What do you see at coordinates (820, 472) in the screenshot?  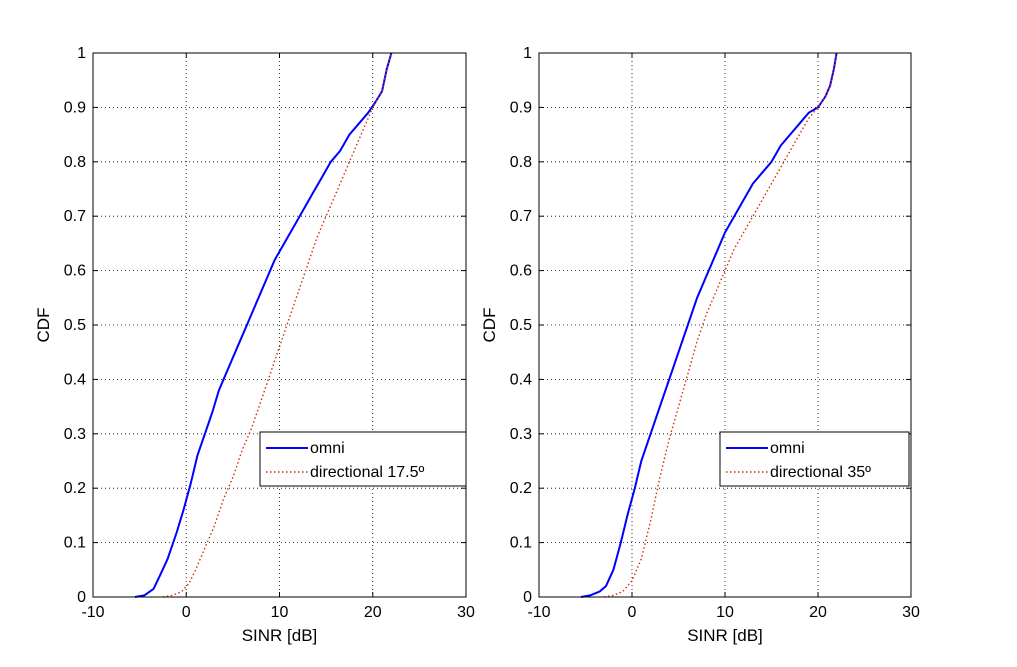 I see `legend-label: directional 35º` at bounding box center [820, 472].